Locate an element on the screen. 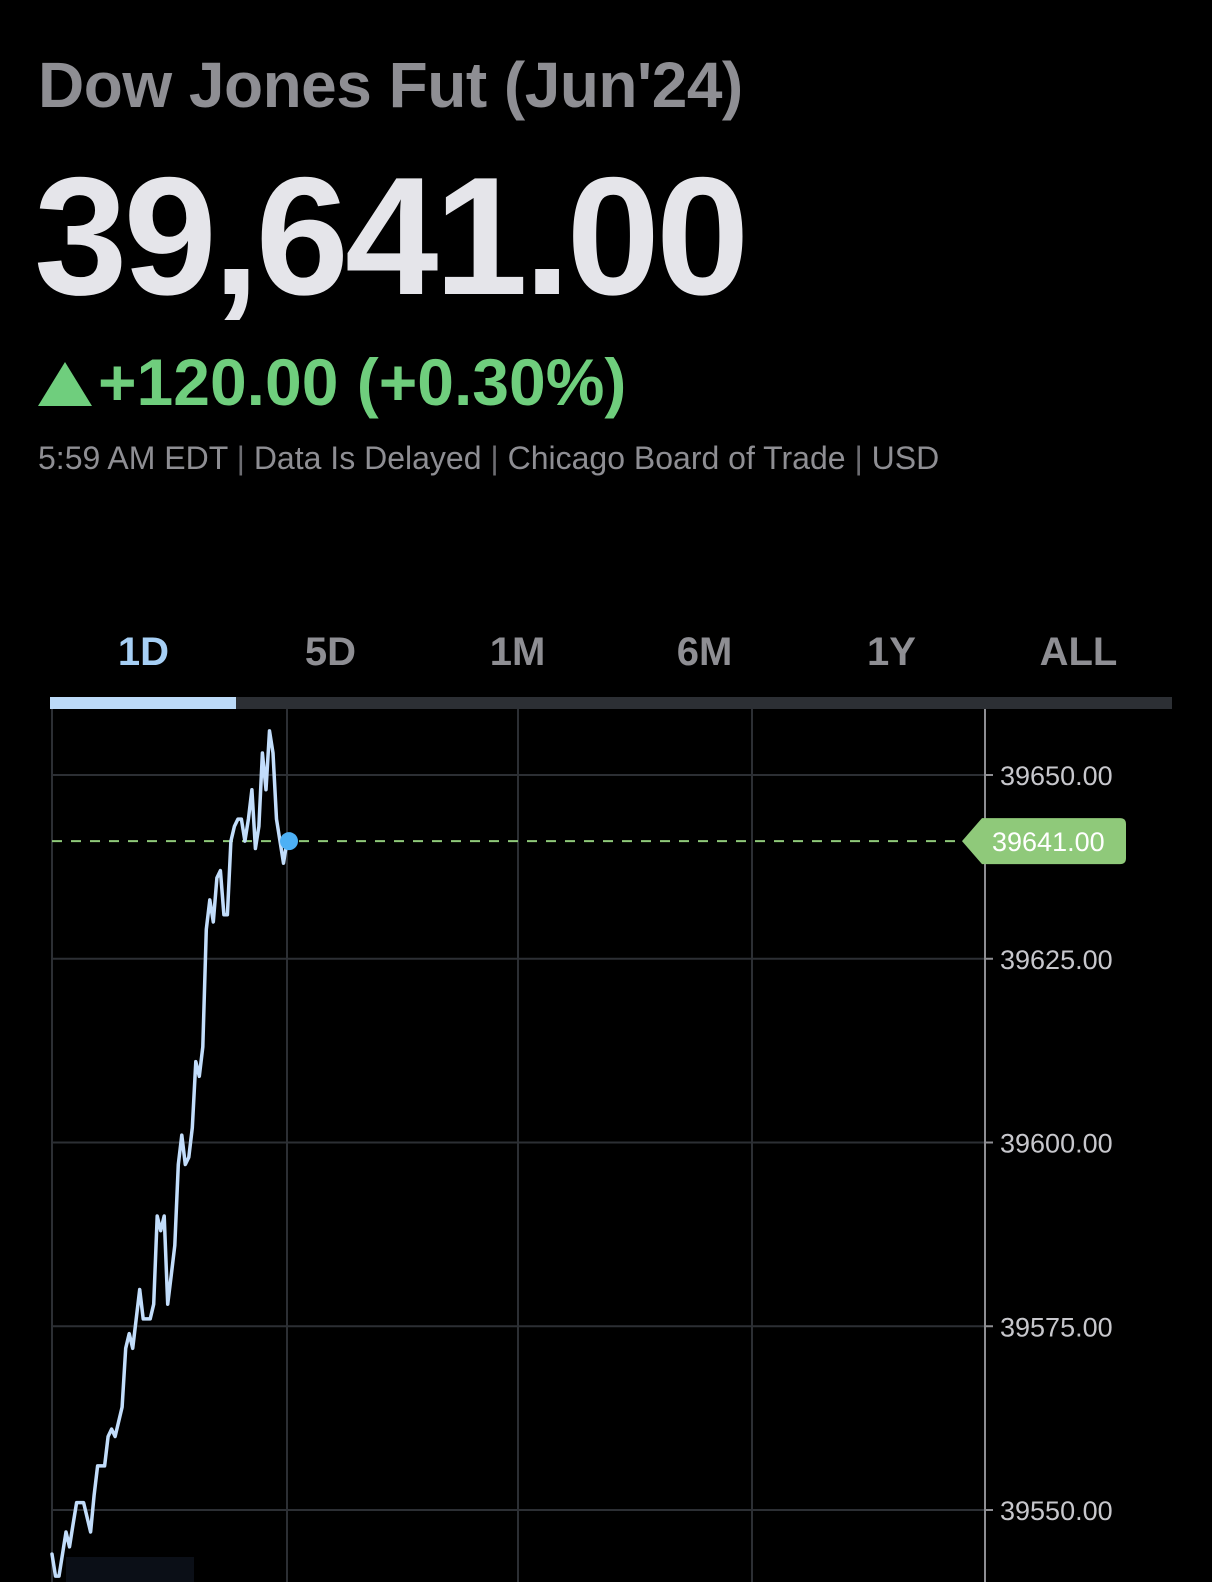 This screenshot has width=1212, height=1582. y-tick-label: 39575.00 is located at coordinates (1056, 1327).